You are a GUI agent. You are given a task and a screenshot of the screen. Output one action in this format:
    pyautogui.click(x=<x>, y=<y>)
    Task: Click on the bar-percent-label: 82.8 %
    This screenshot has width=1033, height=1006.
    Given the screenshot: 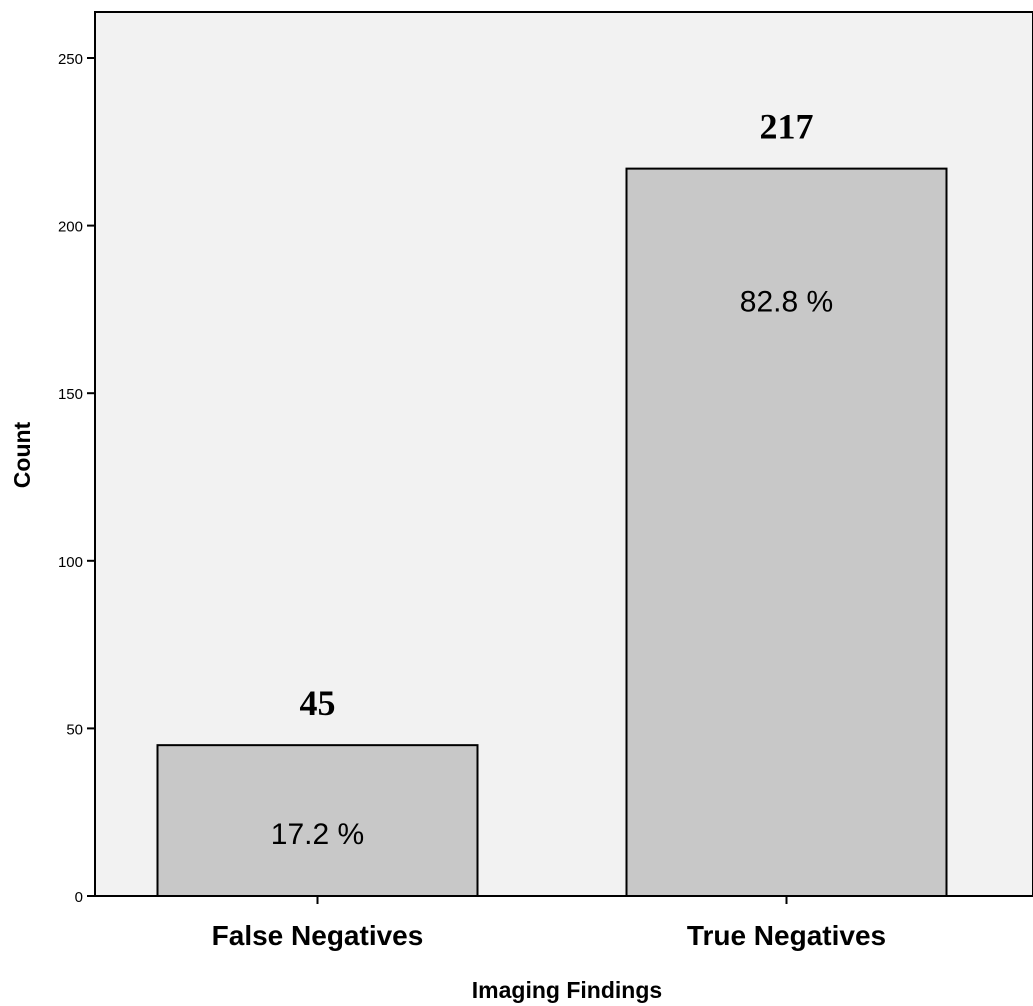 What is the action you would take?
    pyautogui.click(x=786, y=302)
    